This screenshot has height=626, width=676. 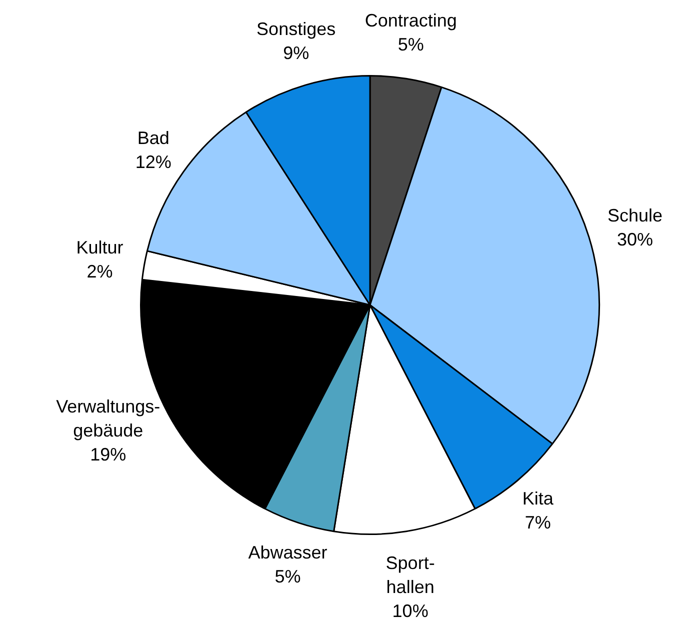 I want to click on data-label: 7%, so click(x=537, y=522).